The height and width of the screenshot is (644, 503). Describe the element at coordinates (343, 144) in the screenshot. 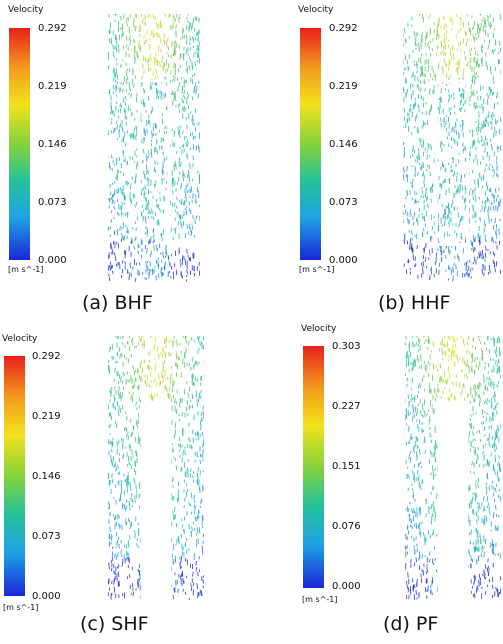

I see `tick-label: 0.146` at that location.